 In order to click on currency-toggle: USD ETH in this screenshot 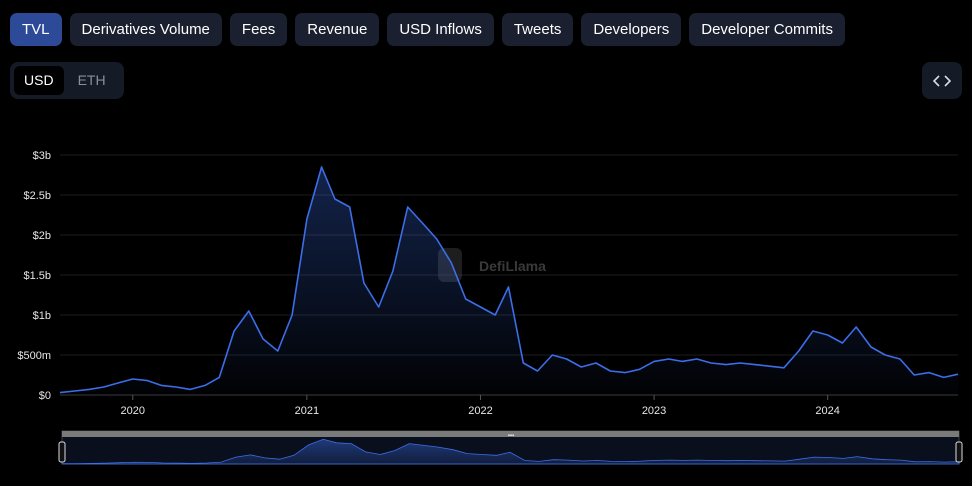, I will do `click(67, 80)`.